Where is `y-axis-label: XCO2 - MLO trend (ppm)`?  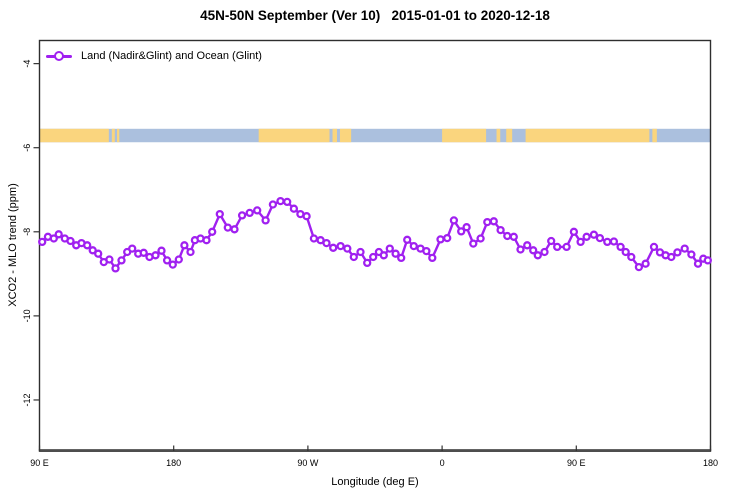
y-axis-label: XCO2 - MLO trend (ppm) is located at coordinates (13, 245).